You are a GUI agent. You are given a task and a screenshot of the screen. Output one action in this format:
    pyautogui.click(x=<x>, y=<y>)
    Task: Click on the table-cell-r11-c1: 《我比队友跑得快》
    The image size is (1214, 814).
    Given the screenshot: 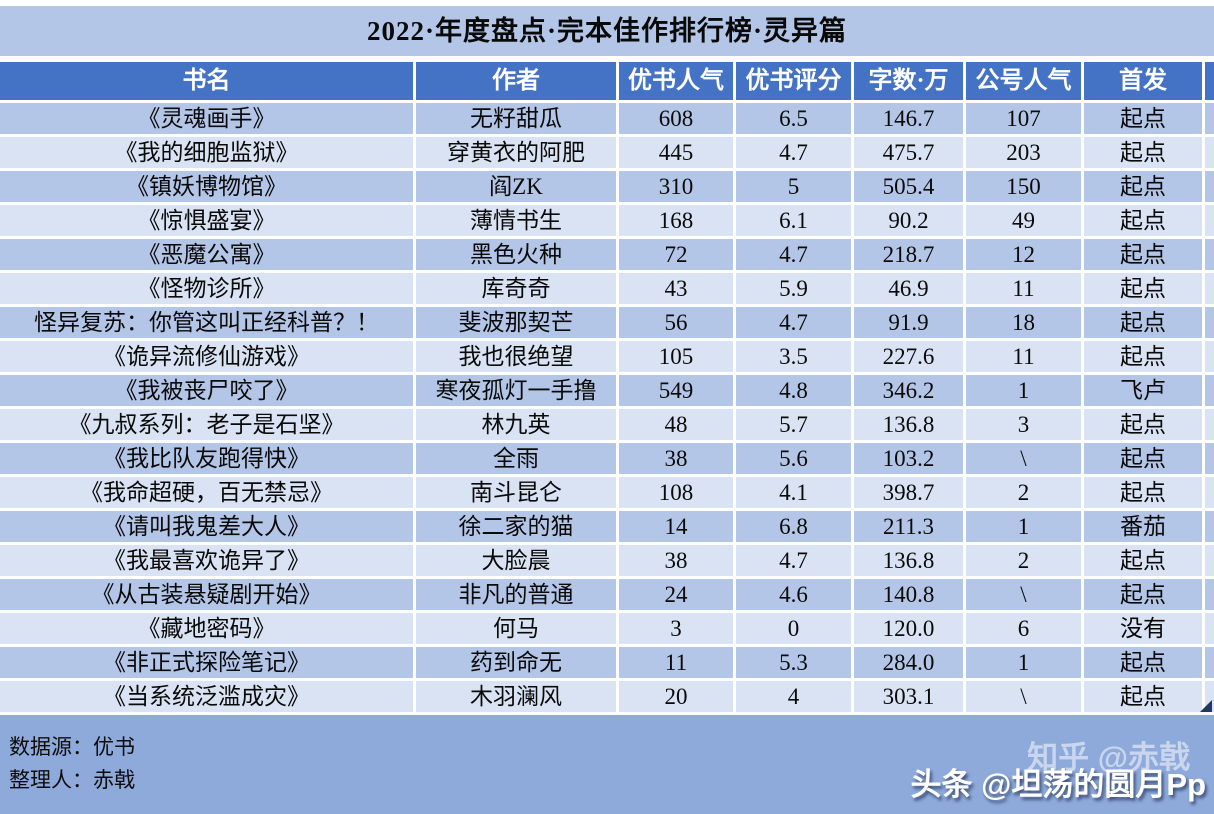 What is the action you would take?
    pyautogui.click(x=206, y=458)
    